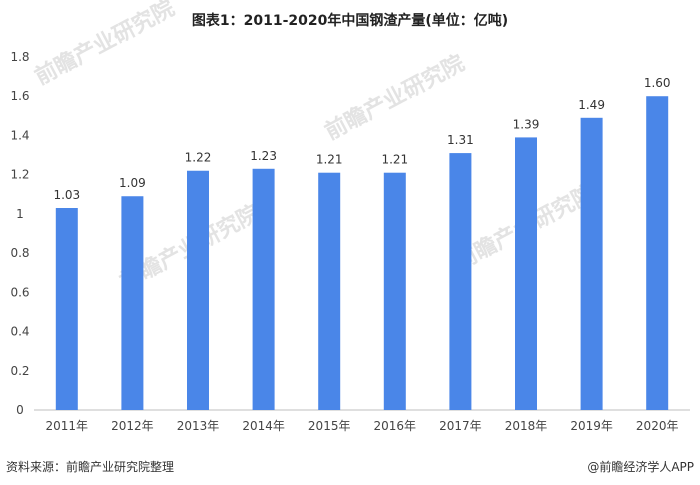  What do you see at coordinates (66, 195) in the screenshot?
I see `data-label: 1.03` at bounding box center [66, 195].